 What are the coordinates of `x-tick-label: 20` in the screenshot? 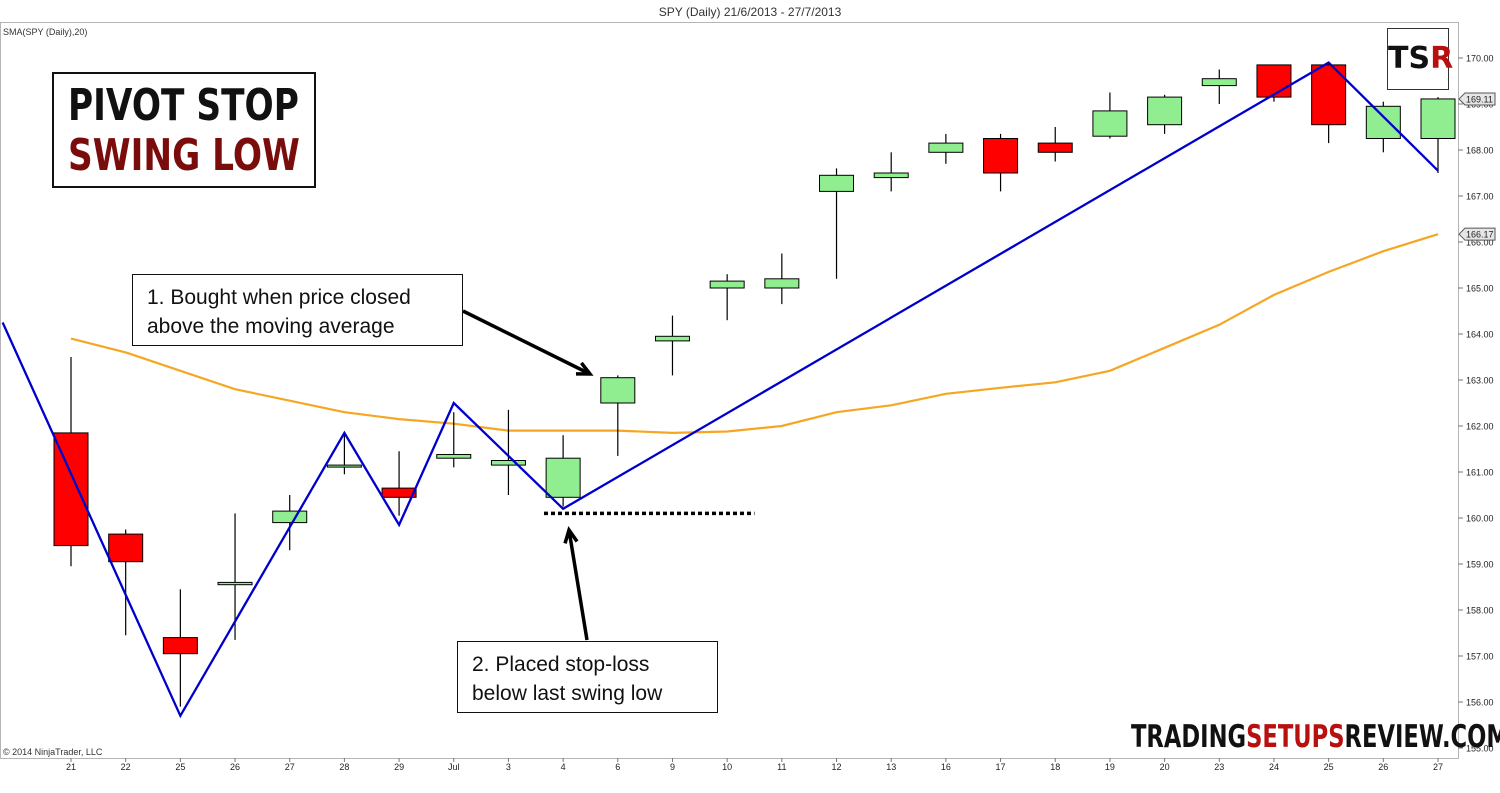 It's located at (1165, 767).